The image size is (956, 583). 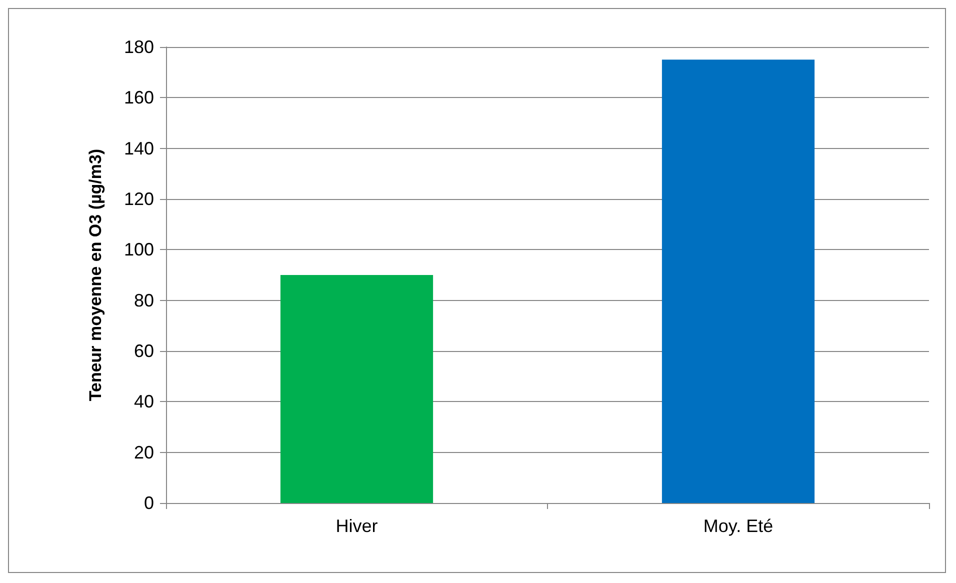 I want to click on y-axis-title: Teneur moyenne en O3 (µg/m3), so click(x=95, y=275).